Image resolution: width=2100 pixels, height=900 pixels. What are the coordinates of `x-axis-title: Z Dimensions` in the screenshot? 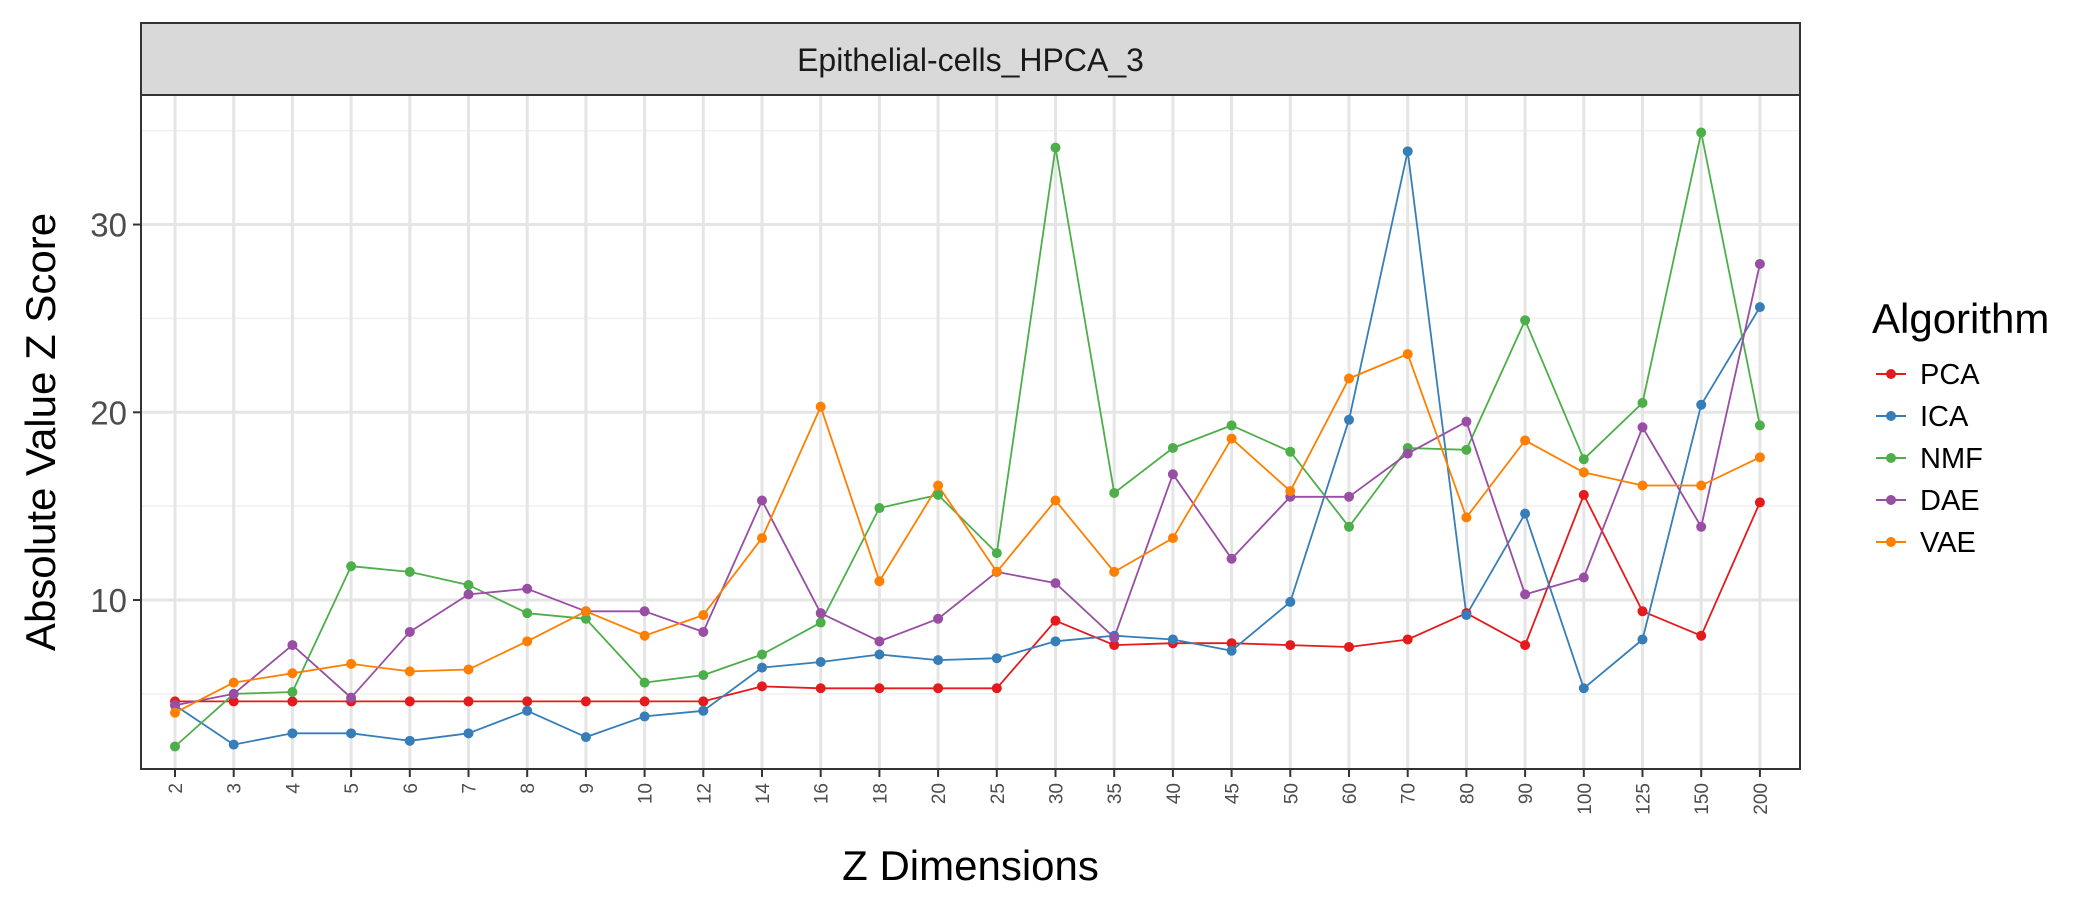 It's located at (970, 865).